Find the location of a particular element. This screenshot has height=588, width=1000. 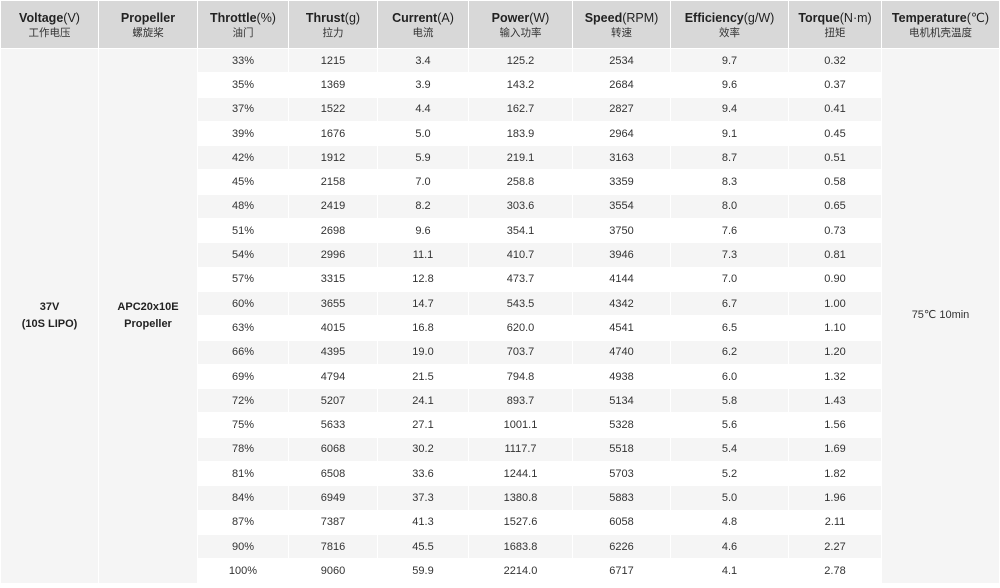

torque-cell: 1.10 is located at coordinates (835, 328).